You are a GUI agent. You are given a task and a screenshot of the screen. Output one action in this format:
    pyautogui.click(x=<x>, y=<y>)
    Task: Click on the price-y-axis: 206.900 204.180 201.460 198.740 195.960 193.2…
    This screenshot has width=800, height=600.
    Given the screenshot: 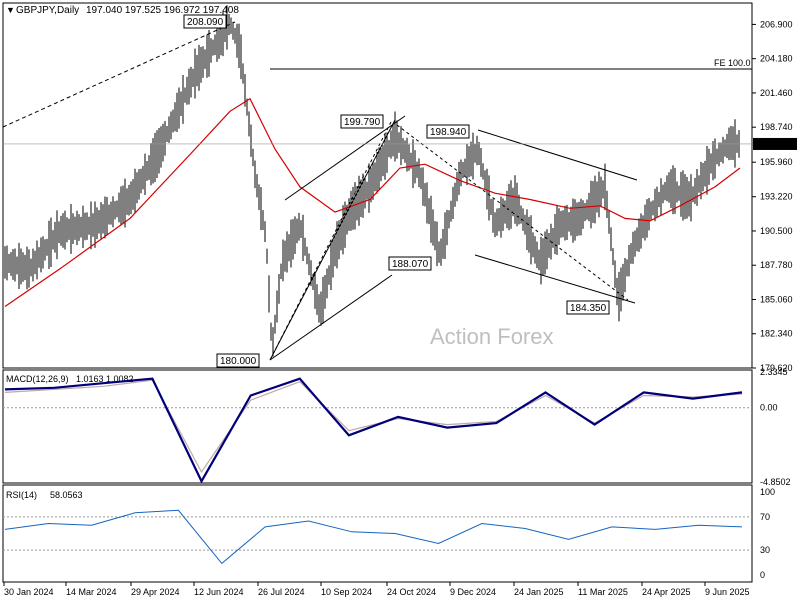 What is the action you would take?
    pyautogui.click(x=772, y=196)
    